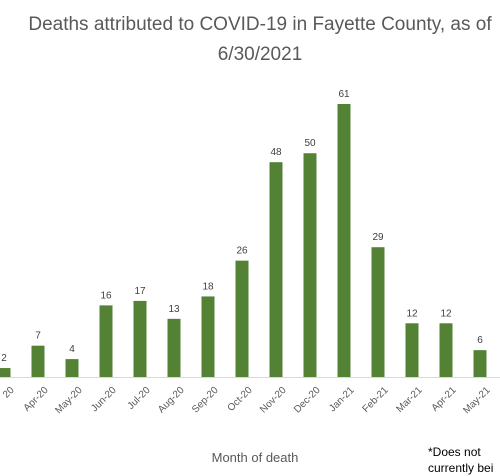  What do you see at coordinates (444, 399) in the screenshot?
I see `x-tick-label-apr-21: Apr-21` at bounding box center [444, 399].